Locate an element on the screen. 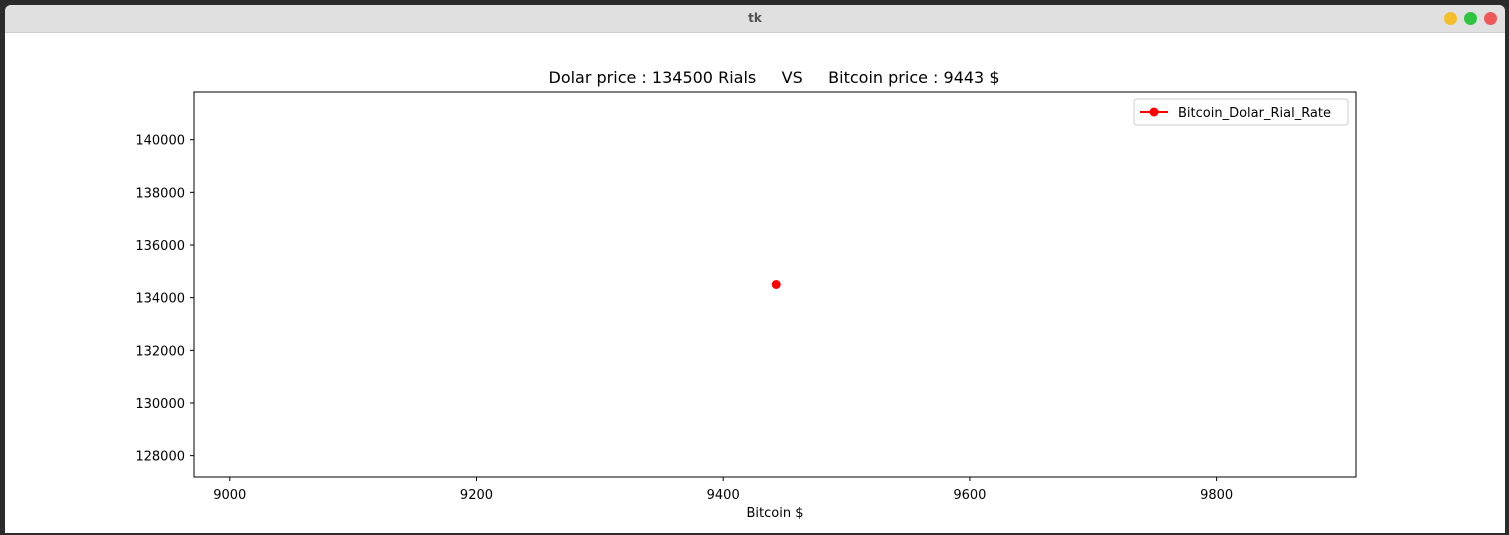  x-axis-label: Bitcoin $ is located at coordinates (775, 513).